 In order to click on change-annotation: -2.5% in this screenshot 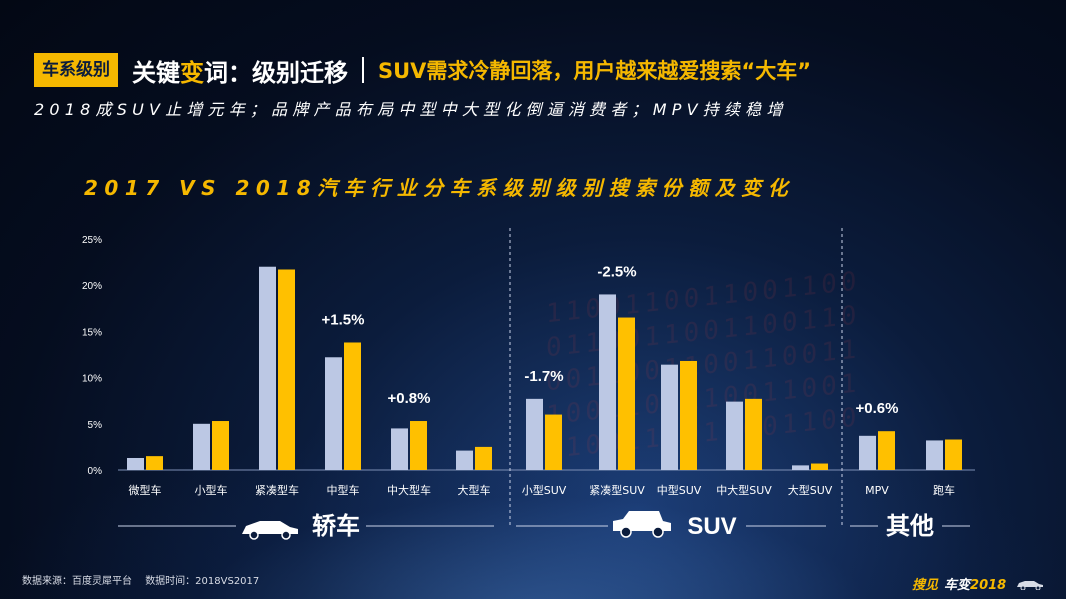, I will do `click(616, 271)`.